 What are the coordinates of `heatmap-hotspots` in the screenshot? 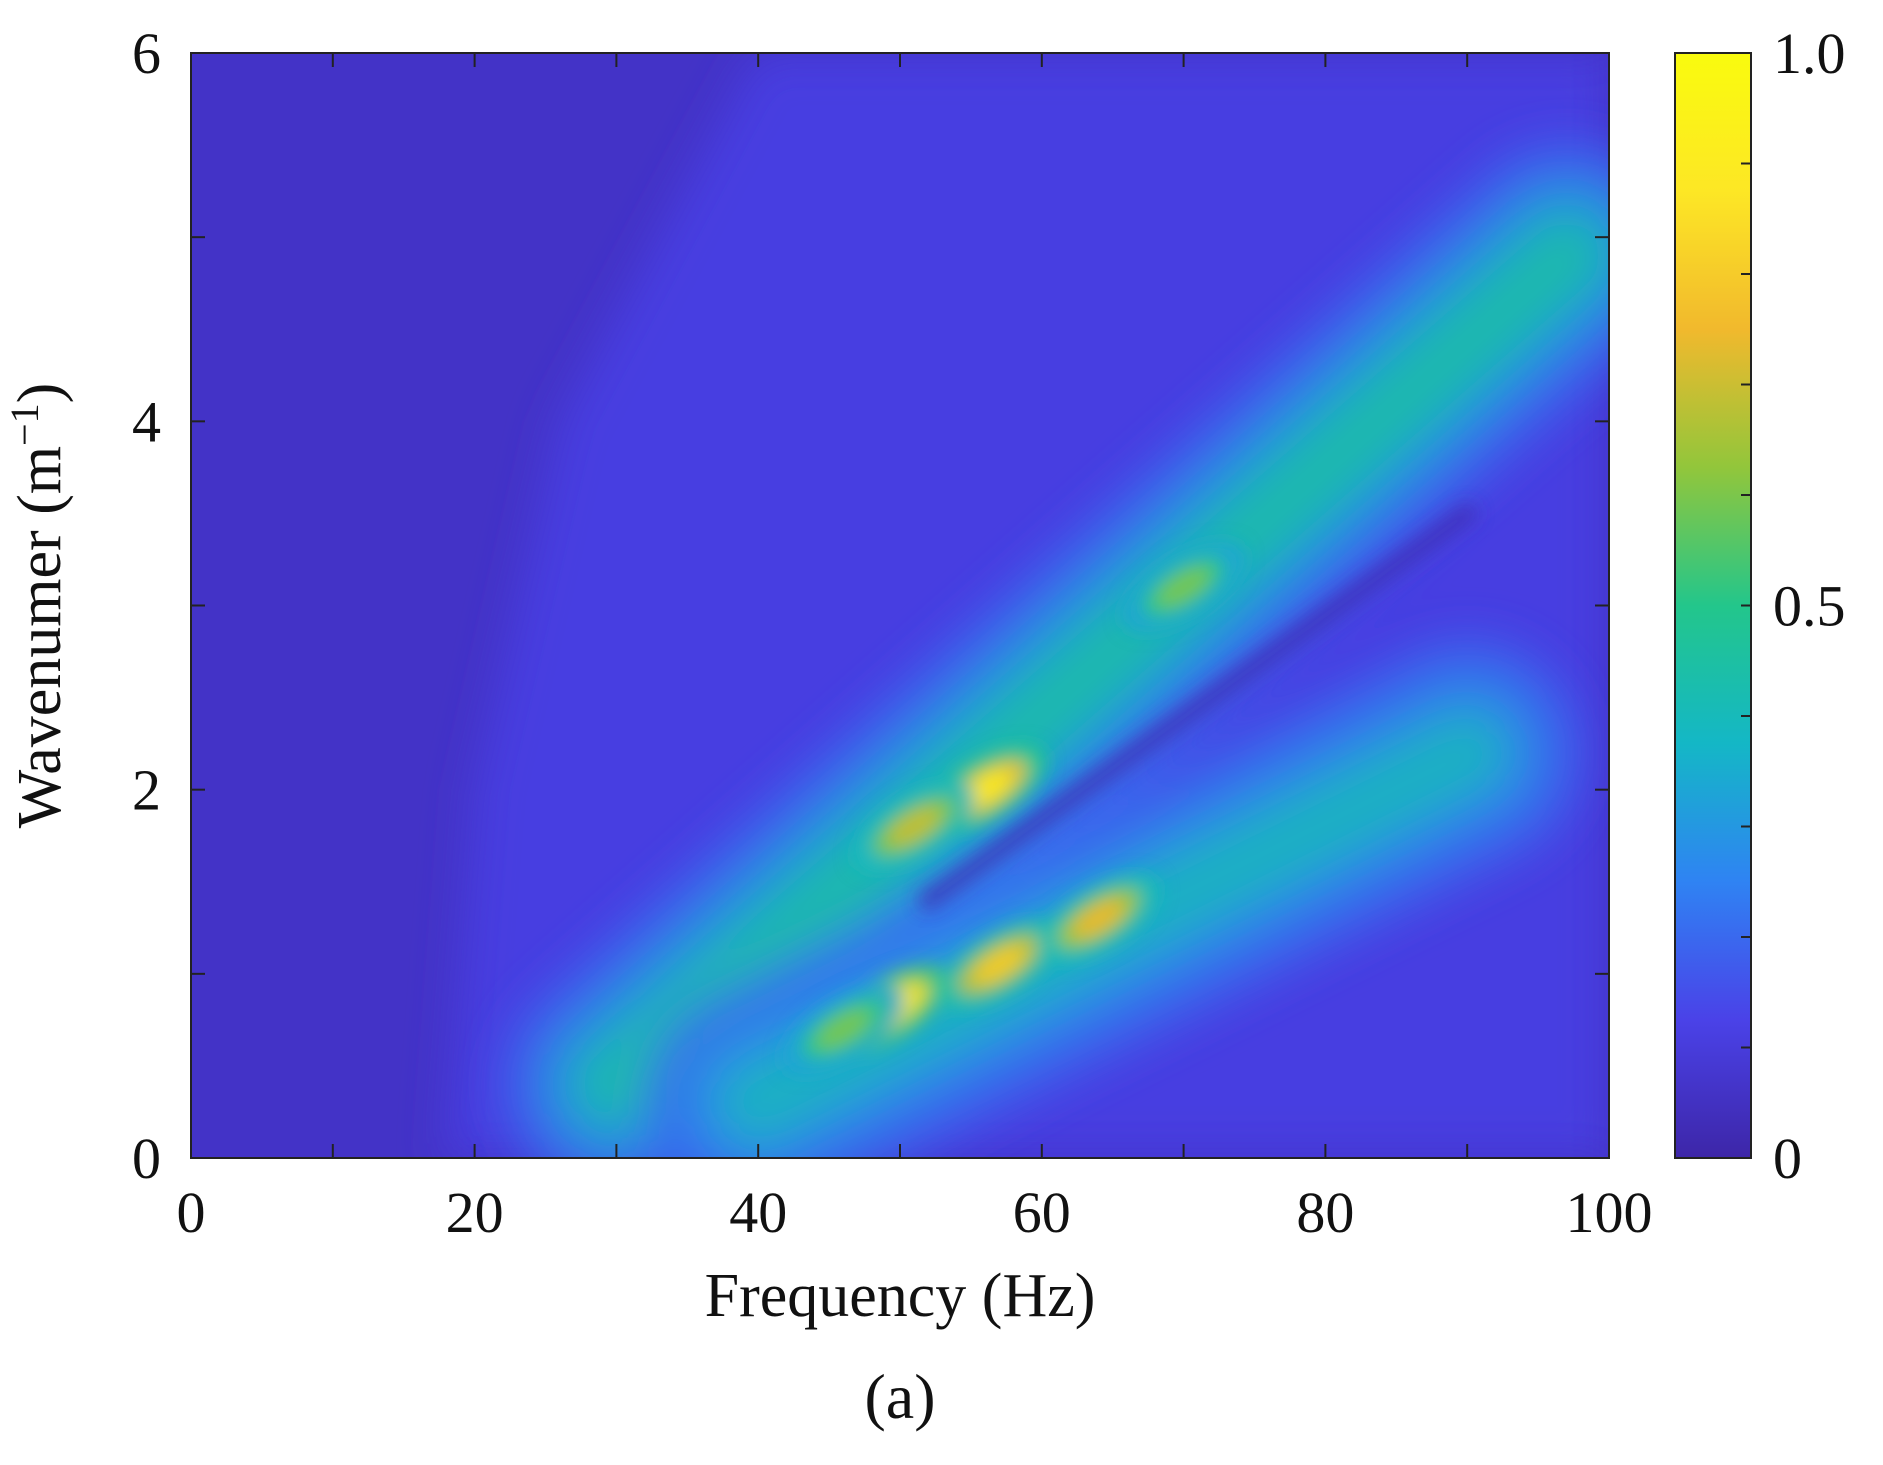 It's located at (1013, 808).